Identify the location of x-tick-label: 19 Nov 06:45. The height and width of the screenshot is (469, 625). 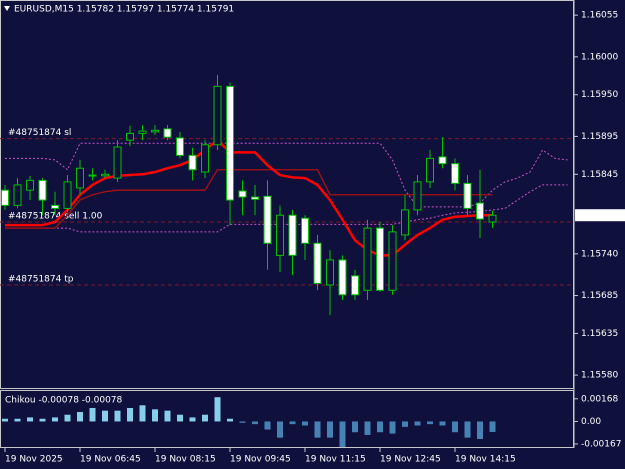
(110, 460).